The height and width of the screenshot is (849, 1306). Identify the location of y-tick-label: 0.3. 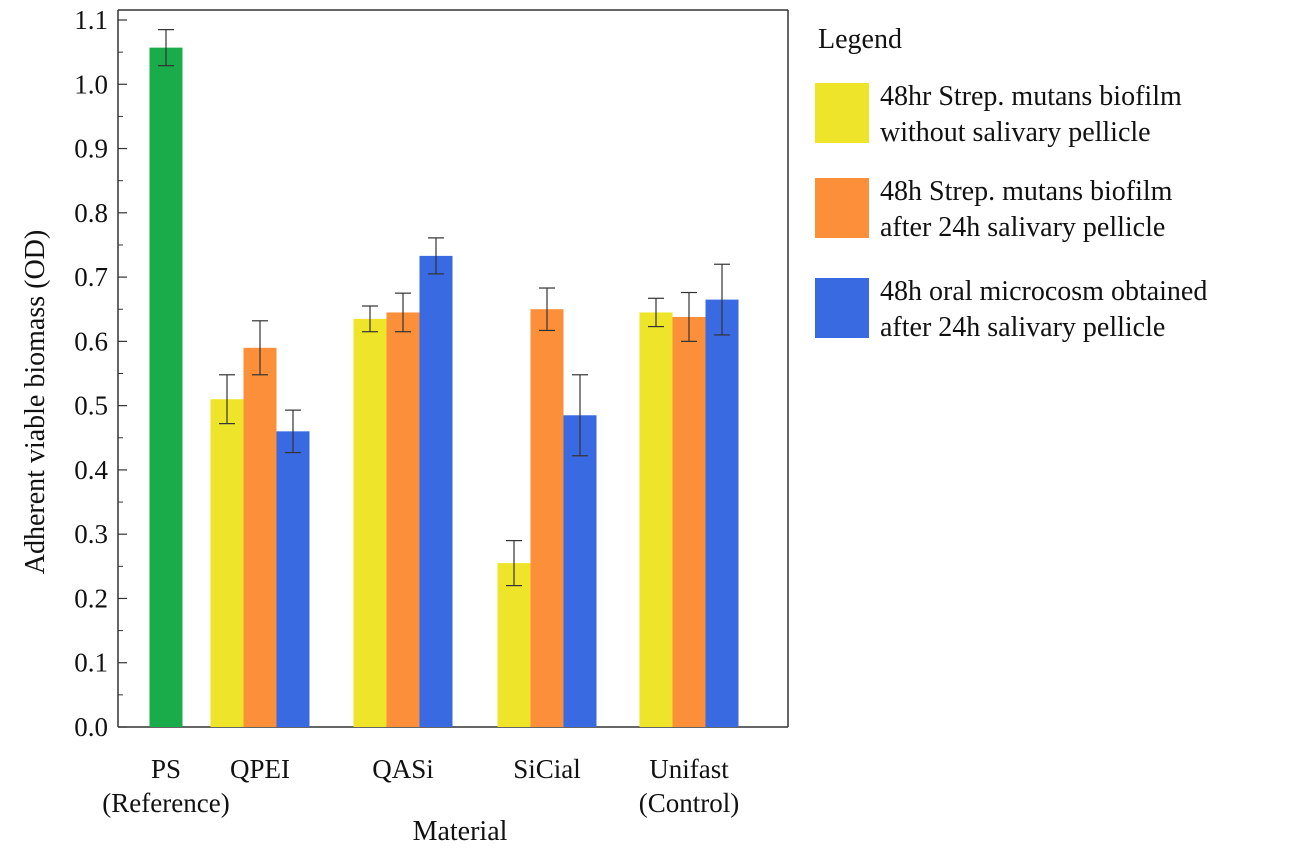
(91, 534).